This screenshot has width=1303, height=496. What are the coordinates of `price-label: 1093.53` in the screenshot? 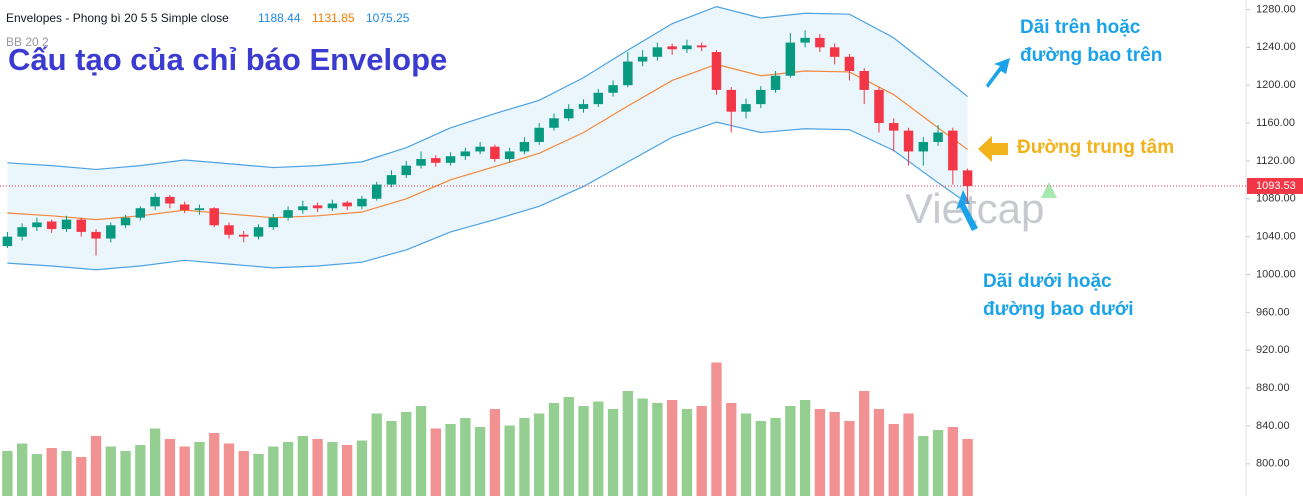 It's located at (1276, 186).